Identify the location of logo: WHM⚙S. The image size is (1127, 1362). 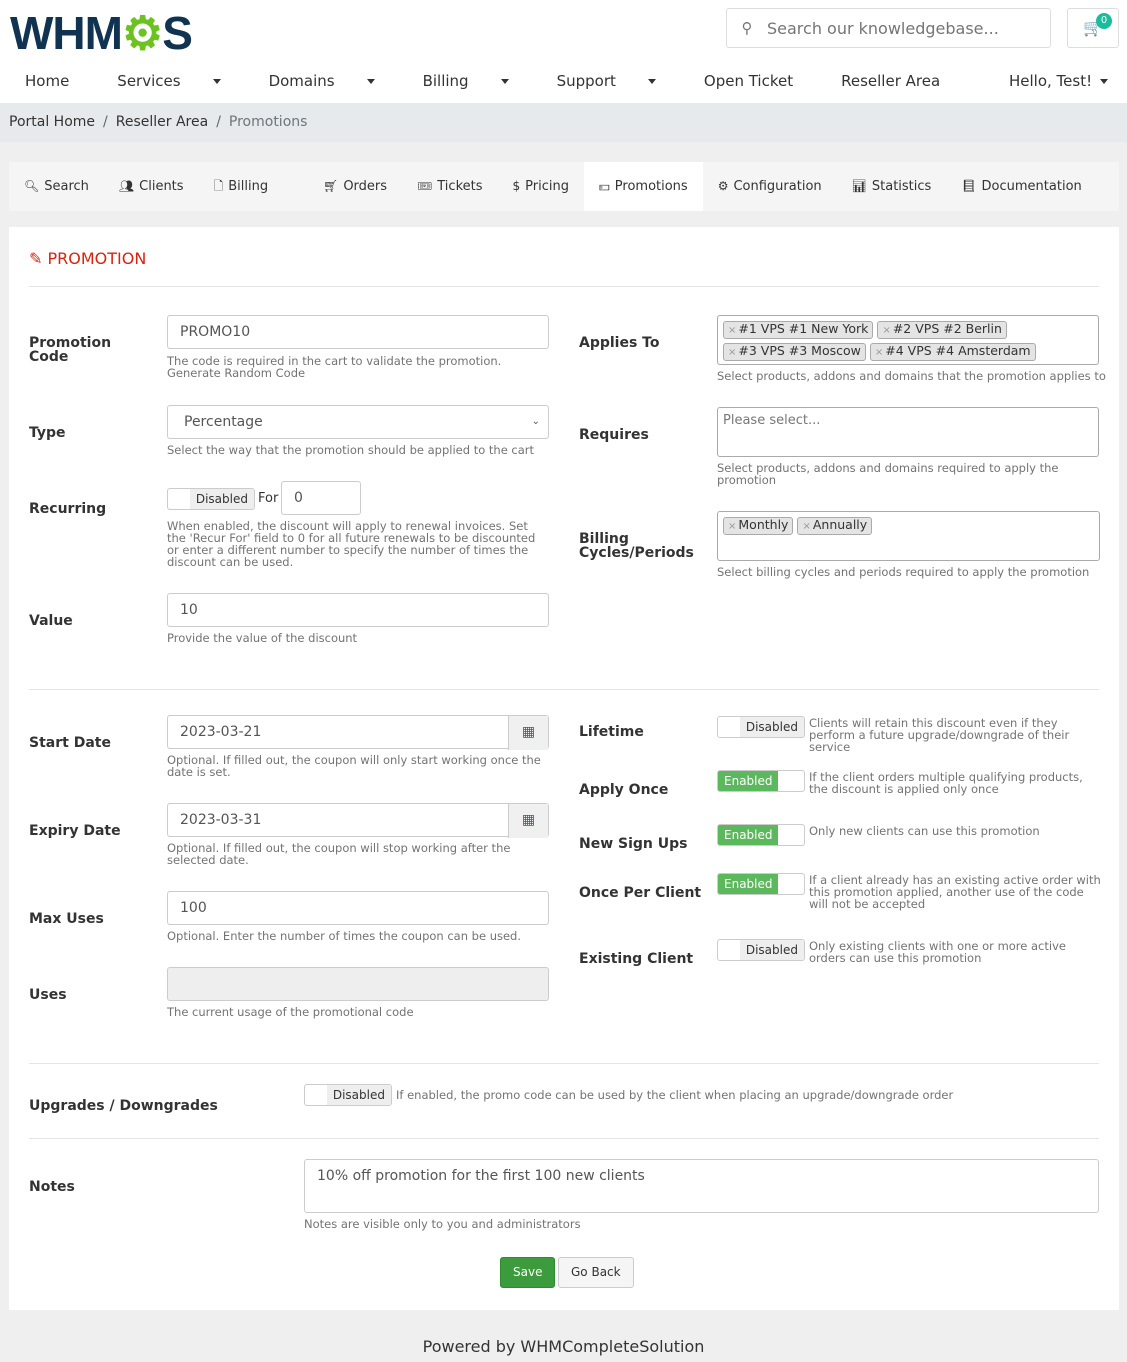
(101, 33).